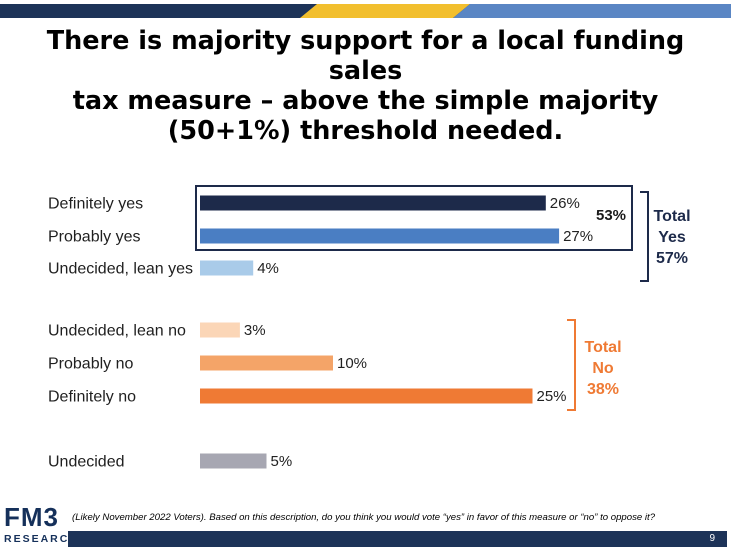  I want to click on bar-definitely-no, so click(366, 396).